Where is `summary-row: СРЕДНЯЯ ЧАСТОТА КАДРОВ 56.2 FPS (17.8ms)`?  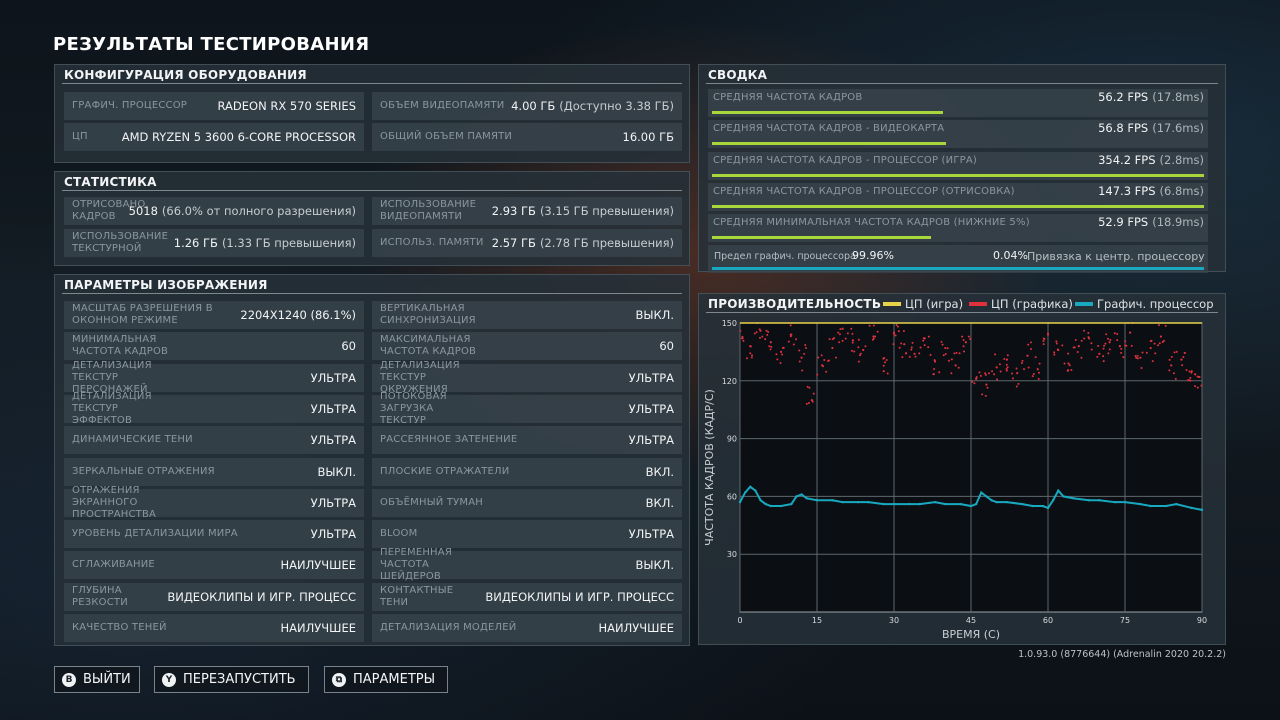 summary-row: СРЕДНЯЯ ЧАСТОТА КАДРОВ 56.2 FPS (17.8ms) is located at coordinates (958, 103).